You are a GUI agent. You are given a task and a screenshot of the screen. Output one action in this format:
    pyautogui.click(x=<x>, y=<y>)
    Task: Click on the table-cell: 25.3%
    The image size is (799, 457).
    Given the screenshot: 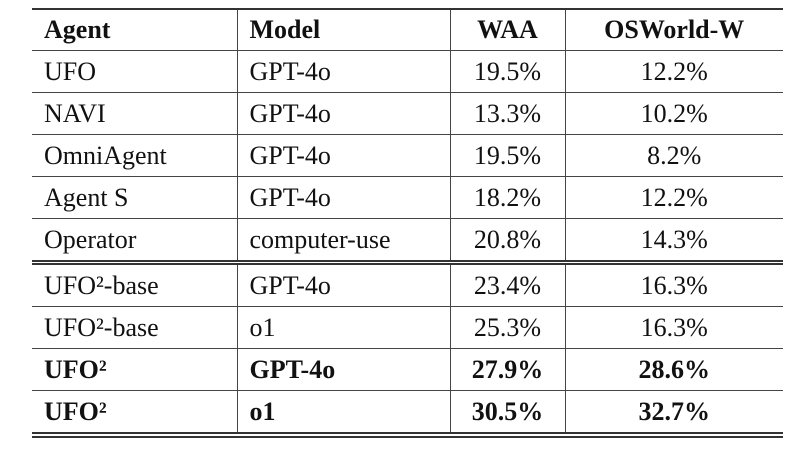 What is the action you would take?
    pyautogui.click(x=507, y=327)
    